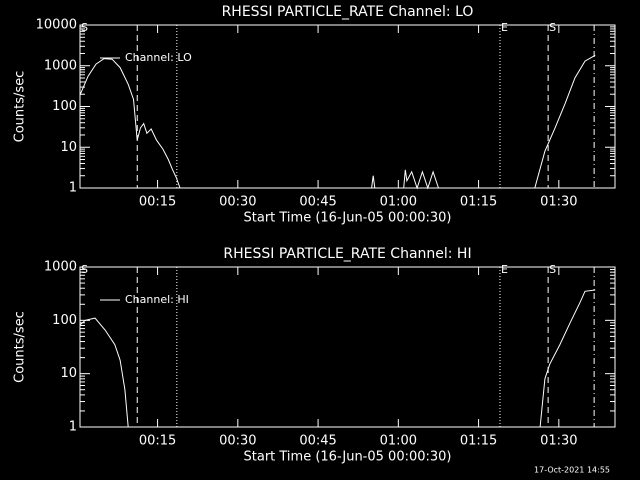 This screenshot has width=640, height=480. I want to click on legend-label: Channel: LO, so click(158, 57).